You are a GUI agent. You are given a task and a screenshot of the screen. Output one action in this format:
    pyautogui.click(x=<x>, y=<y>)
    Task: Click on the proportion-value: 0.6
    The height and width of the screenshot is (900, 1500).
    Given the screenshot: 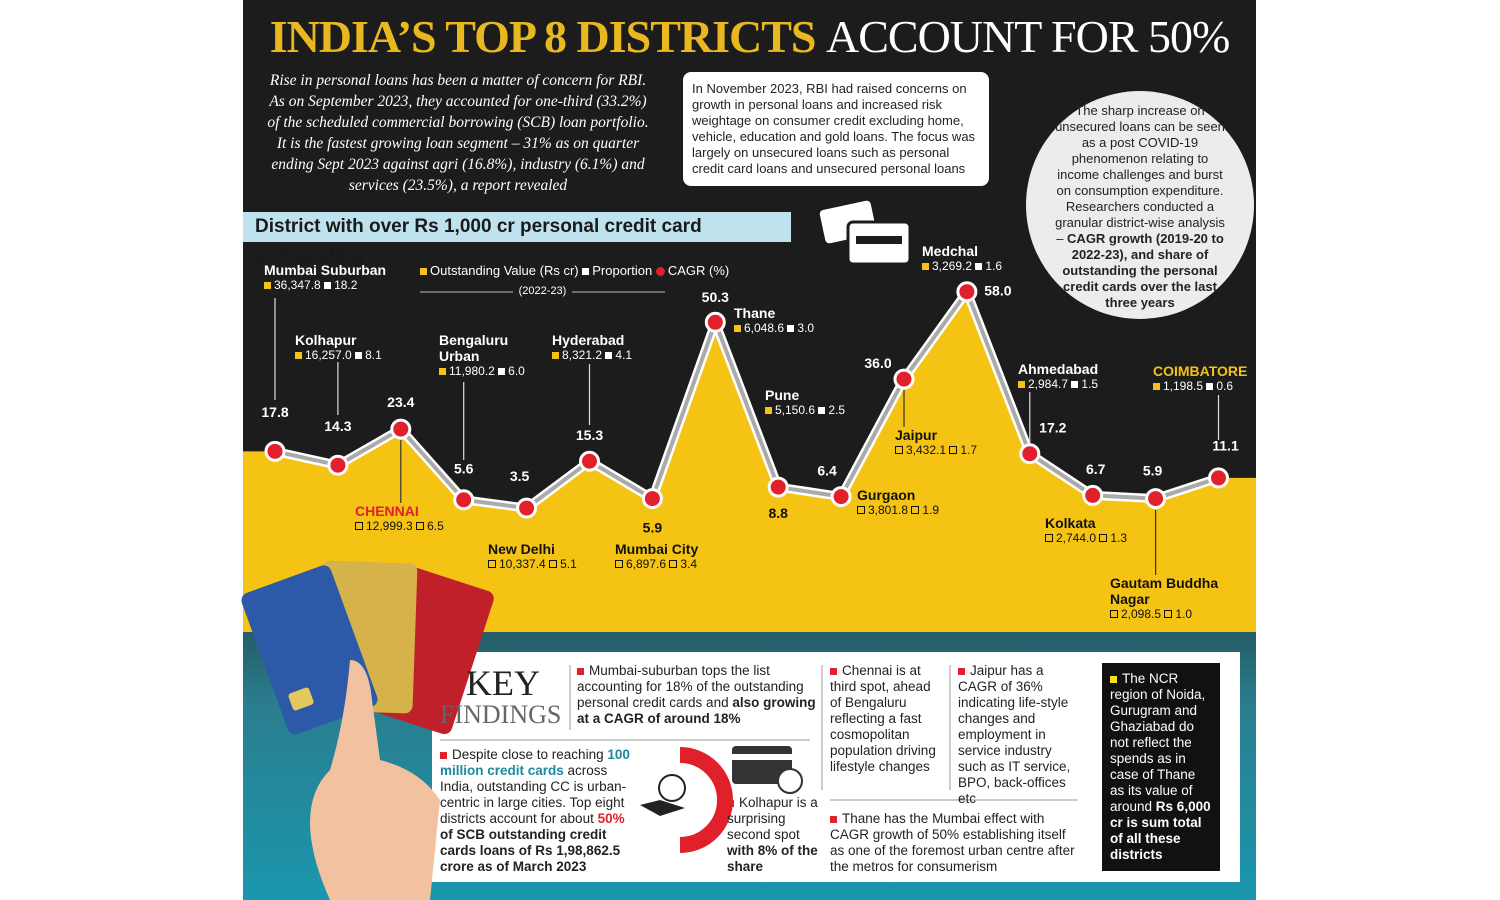 What is the action you would take?
    pyautogui.click(x=1225, y=386)
    